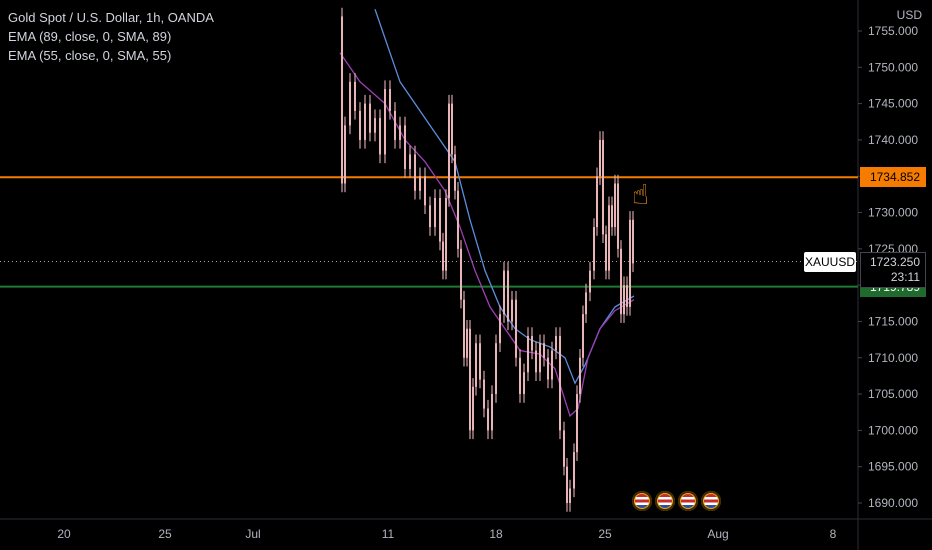 The image size is (932, 550). I want to click on price-tick-label: 1740.000, so click(893, 140).